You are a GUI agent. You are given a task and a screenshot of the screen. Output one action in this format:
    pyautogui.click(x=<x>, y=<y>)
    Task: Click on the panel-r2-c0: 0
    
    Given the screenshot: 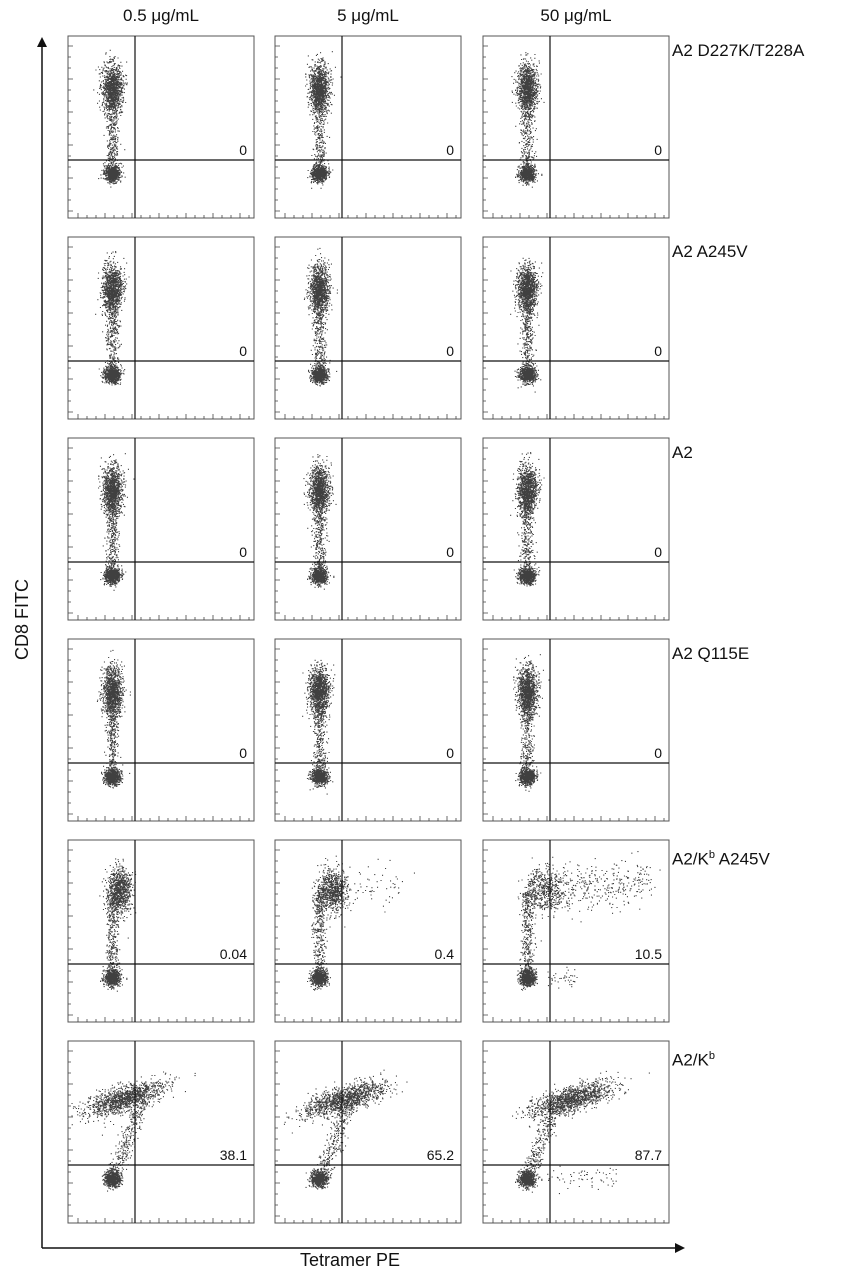 What is the action you would take?
    pyautogui.click(x=161, y=529)
    